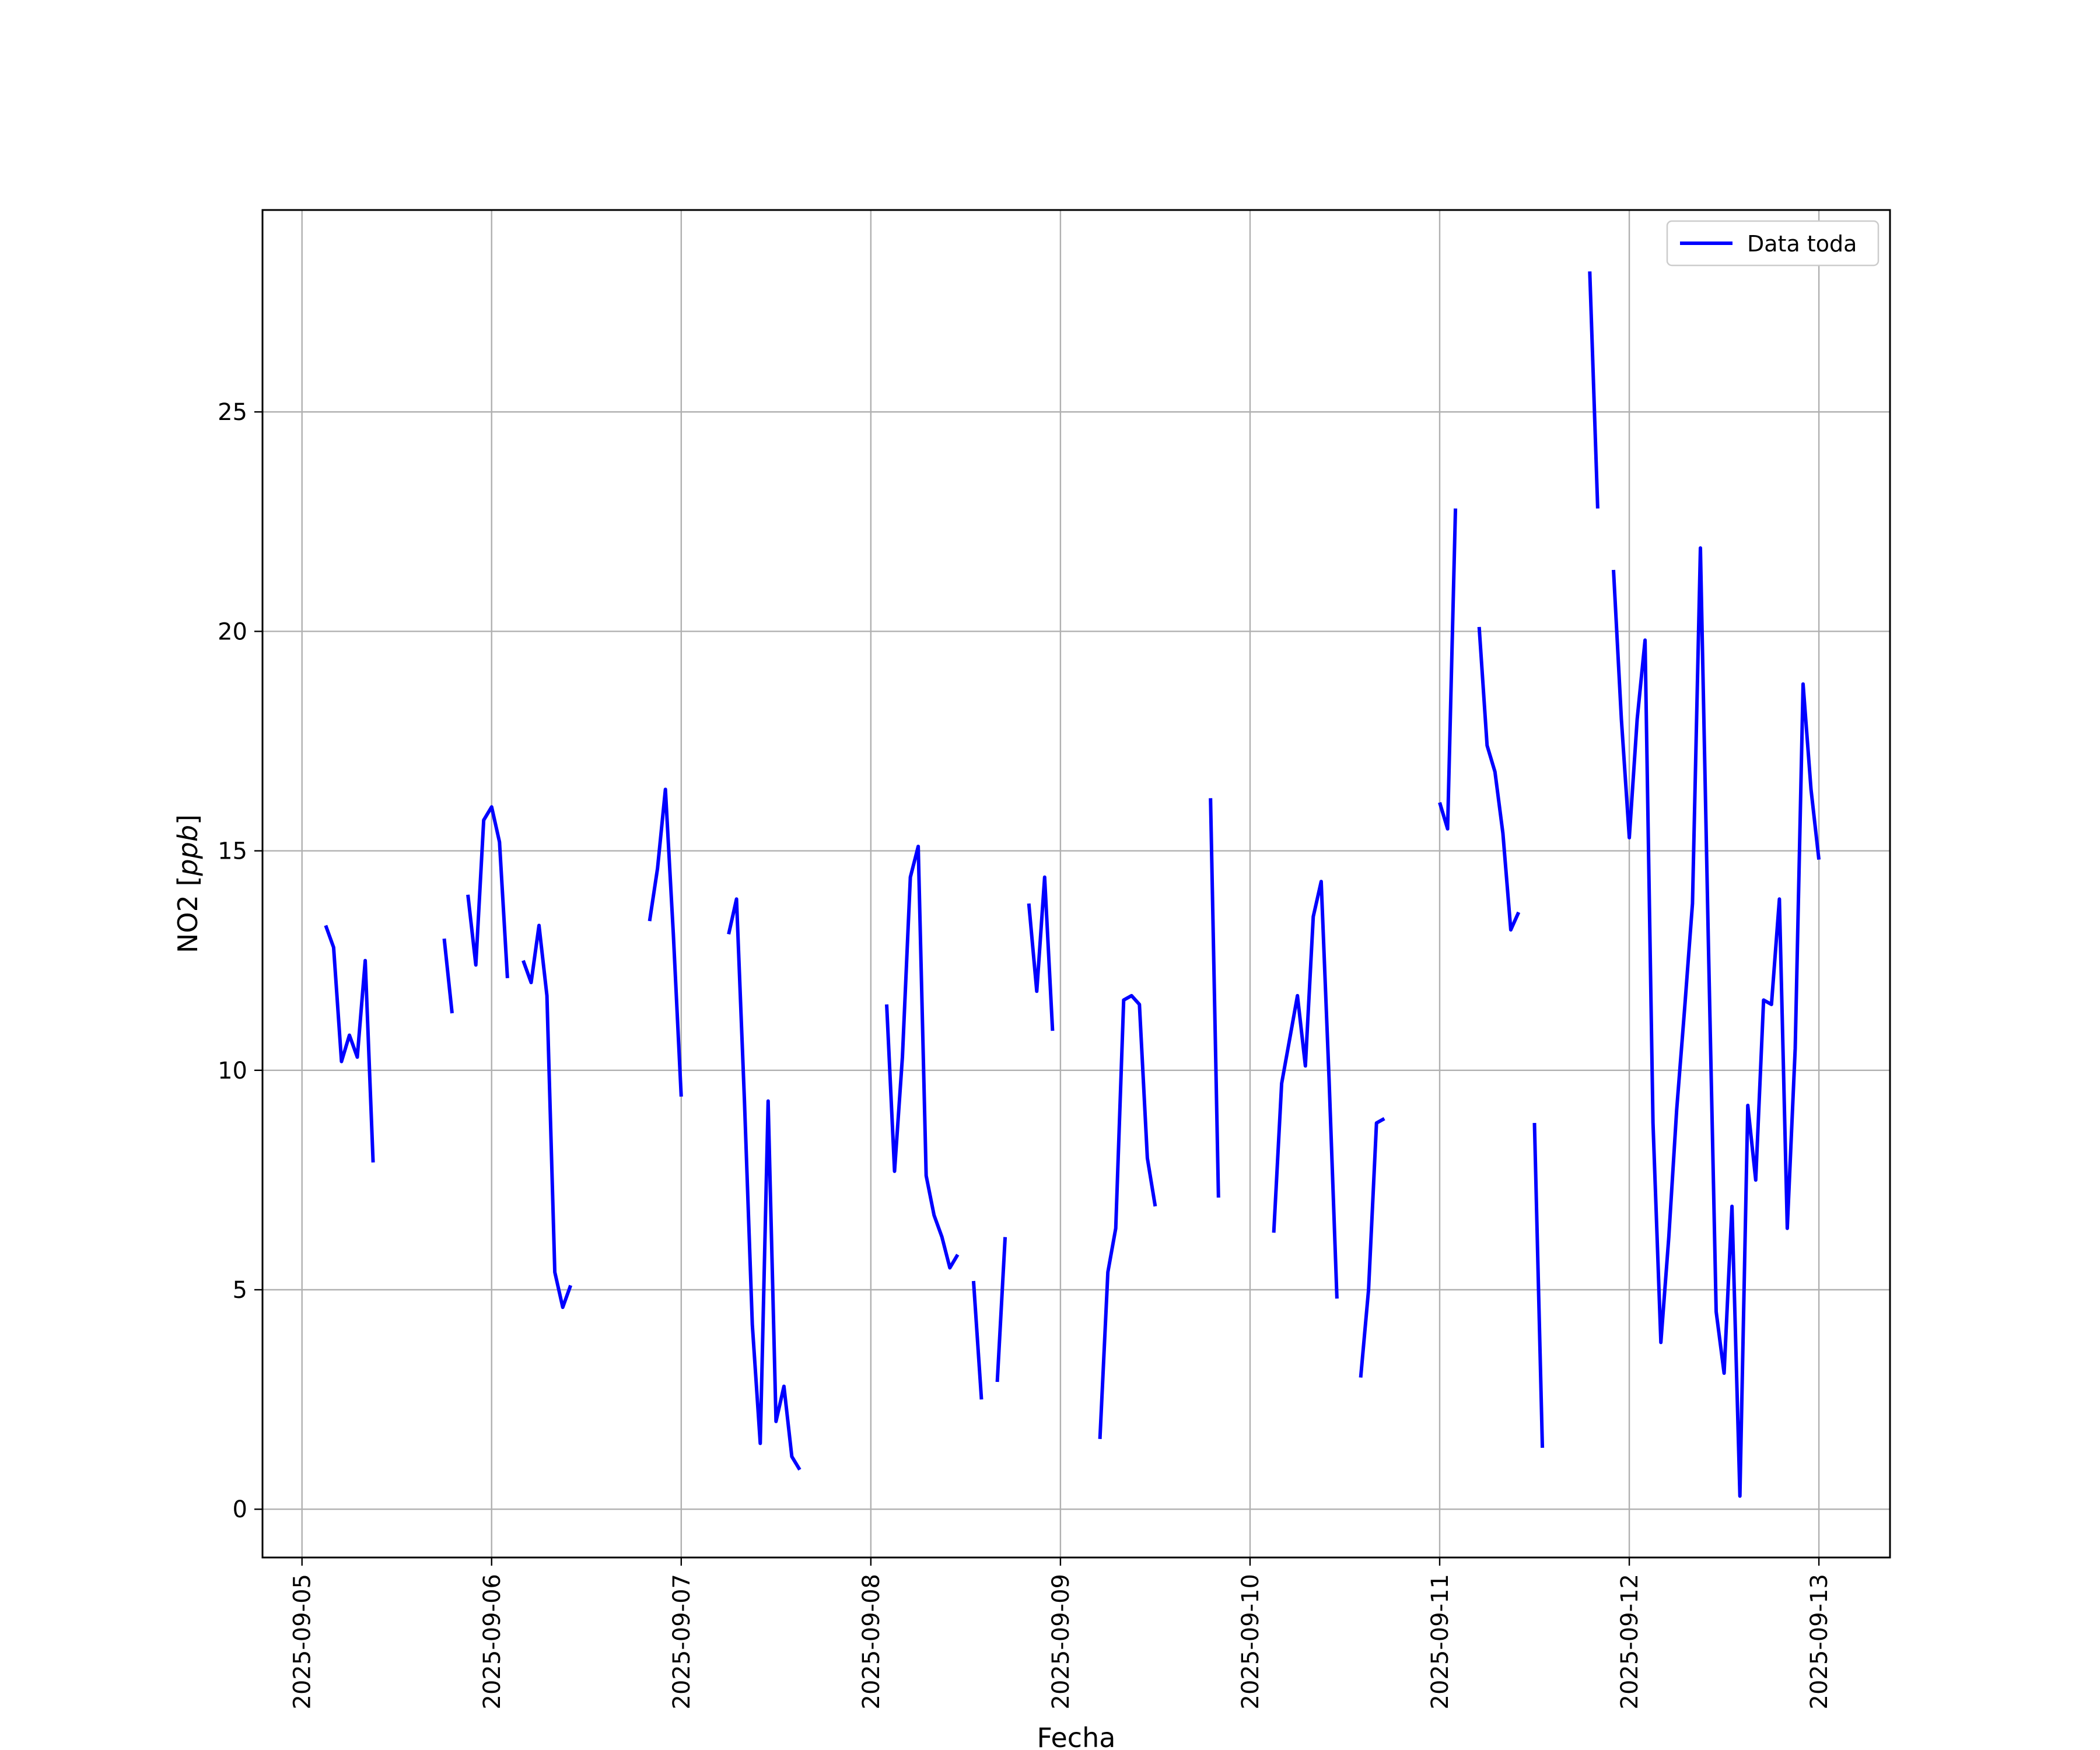  Describe the element at coordinates (1061, 1641) in the screenshot. I see `x-tick-label: 2025-09-09` at that location.